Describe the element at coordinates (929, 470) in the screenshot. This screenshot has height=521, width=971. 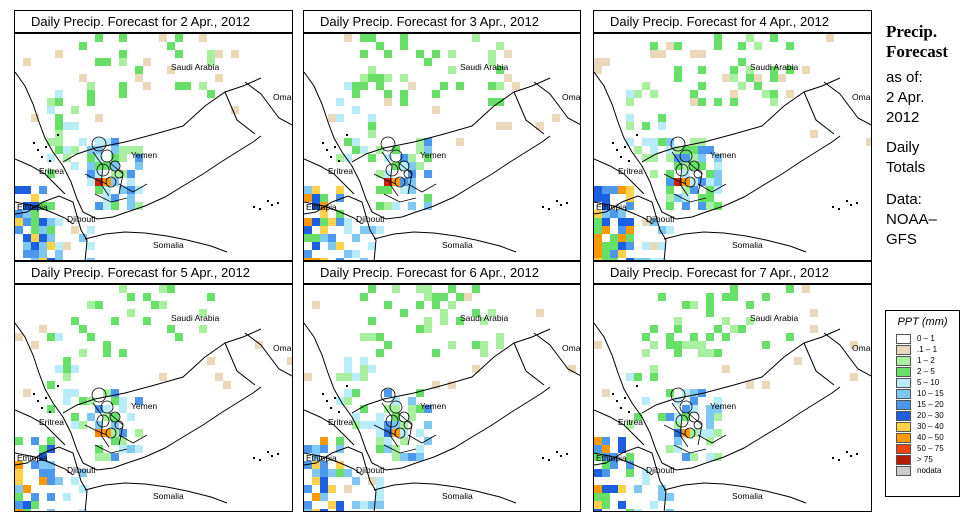
I see `legend-label: nodata` at that location.